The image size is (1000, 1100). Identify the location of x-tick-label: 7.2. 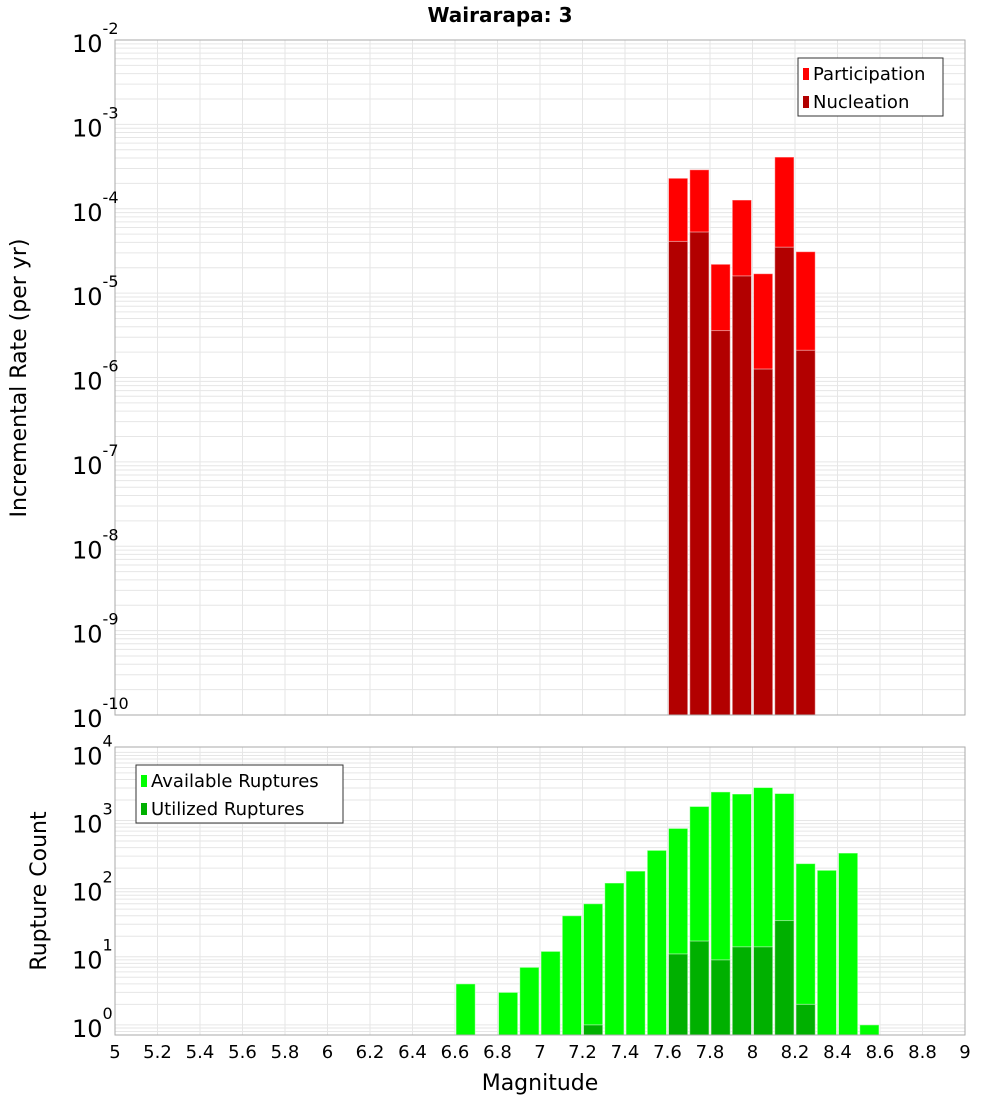
(582, 1052).